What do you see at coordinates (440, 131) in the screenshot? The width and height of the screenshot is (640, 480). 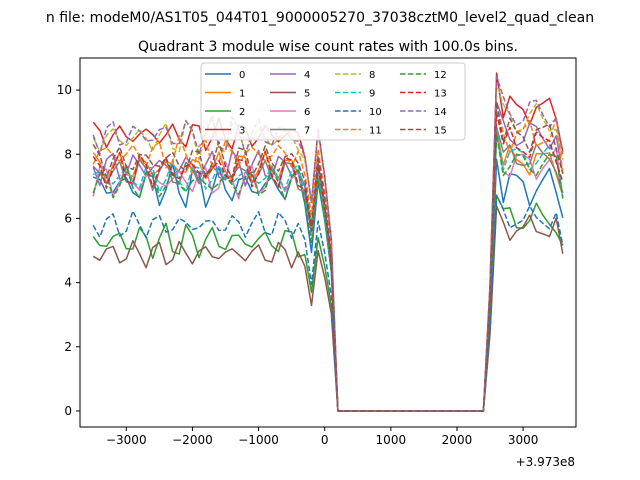 I see `legend-label-15: 15` at bounding box center [440, 131].